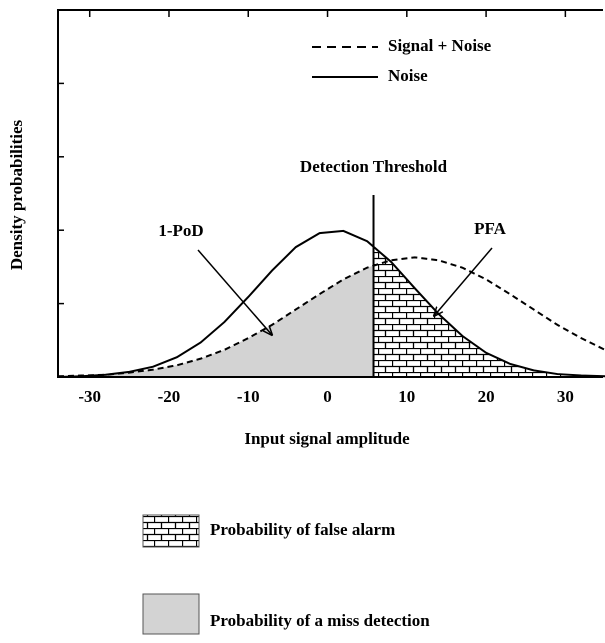  Describe the element at coordinates (406, 396) in the screenshot. I see `x-tick-label: 10` at that location.